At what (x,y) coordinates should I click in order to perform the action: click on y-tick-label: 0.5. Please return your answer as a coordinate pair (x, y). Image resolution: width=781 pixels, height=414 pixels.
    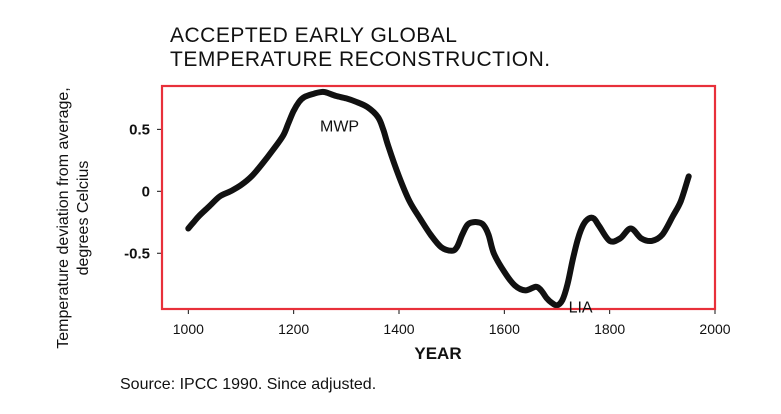
    Looking at the image, I should click on (139, 129).